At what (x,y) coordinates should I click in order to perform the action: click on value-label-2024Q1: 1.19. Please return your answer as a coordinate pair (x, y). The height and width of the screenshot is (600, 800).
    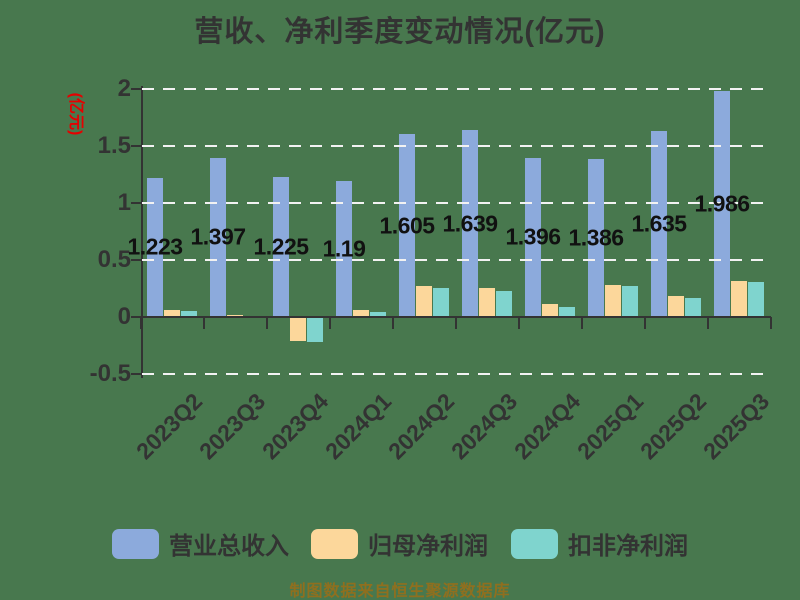
    Looking at the image, I should click on (344, 248).